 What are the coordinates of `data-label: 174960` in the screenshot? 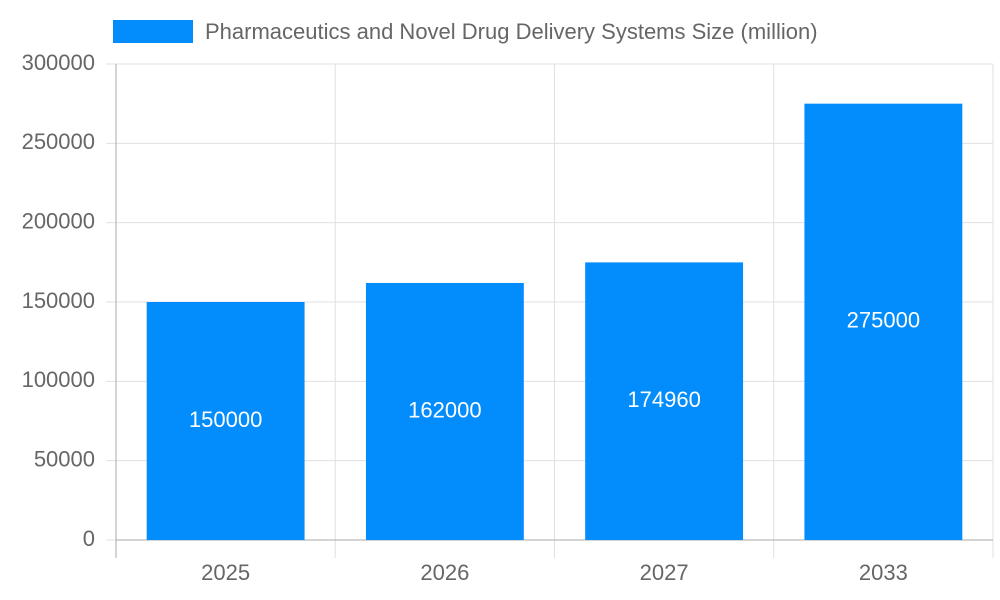 It's located at (663, 399).